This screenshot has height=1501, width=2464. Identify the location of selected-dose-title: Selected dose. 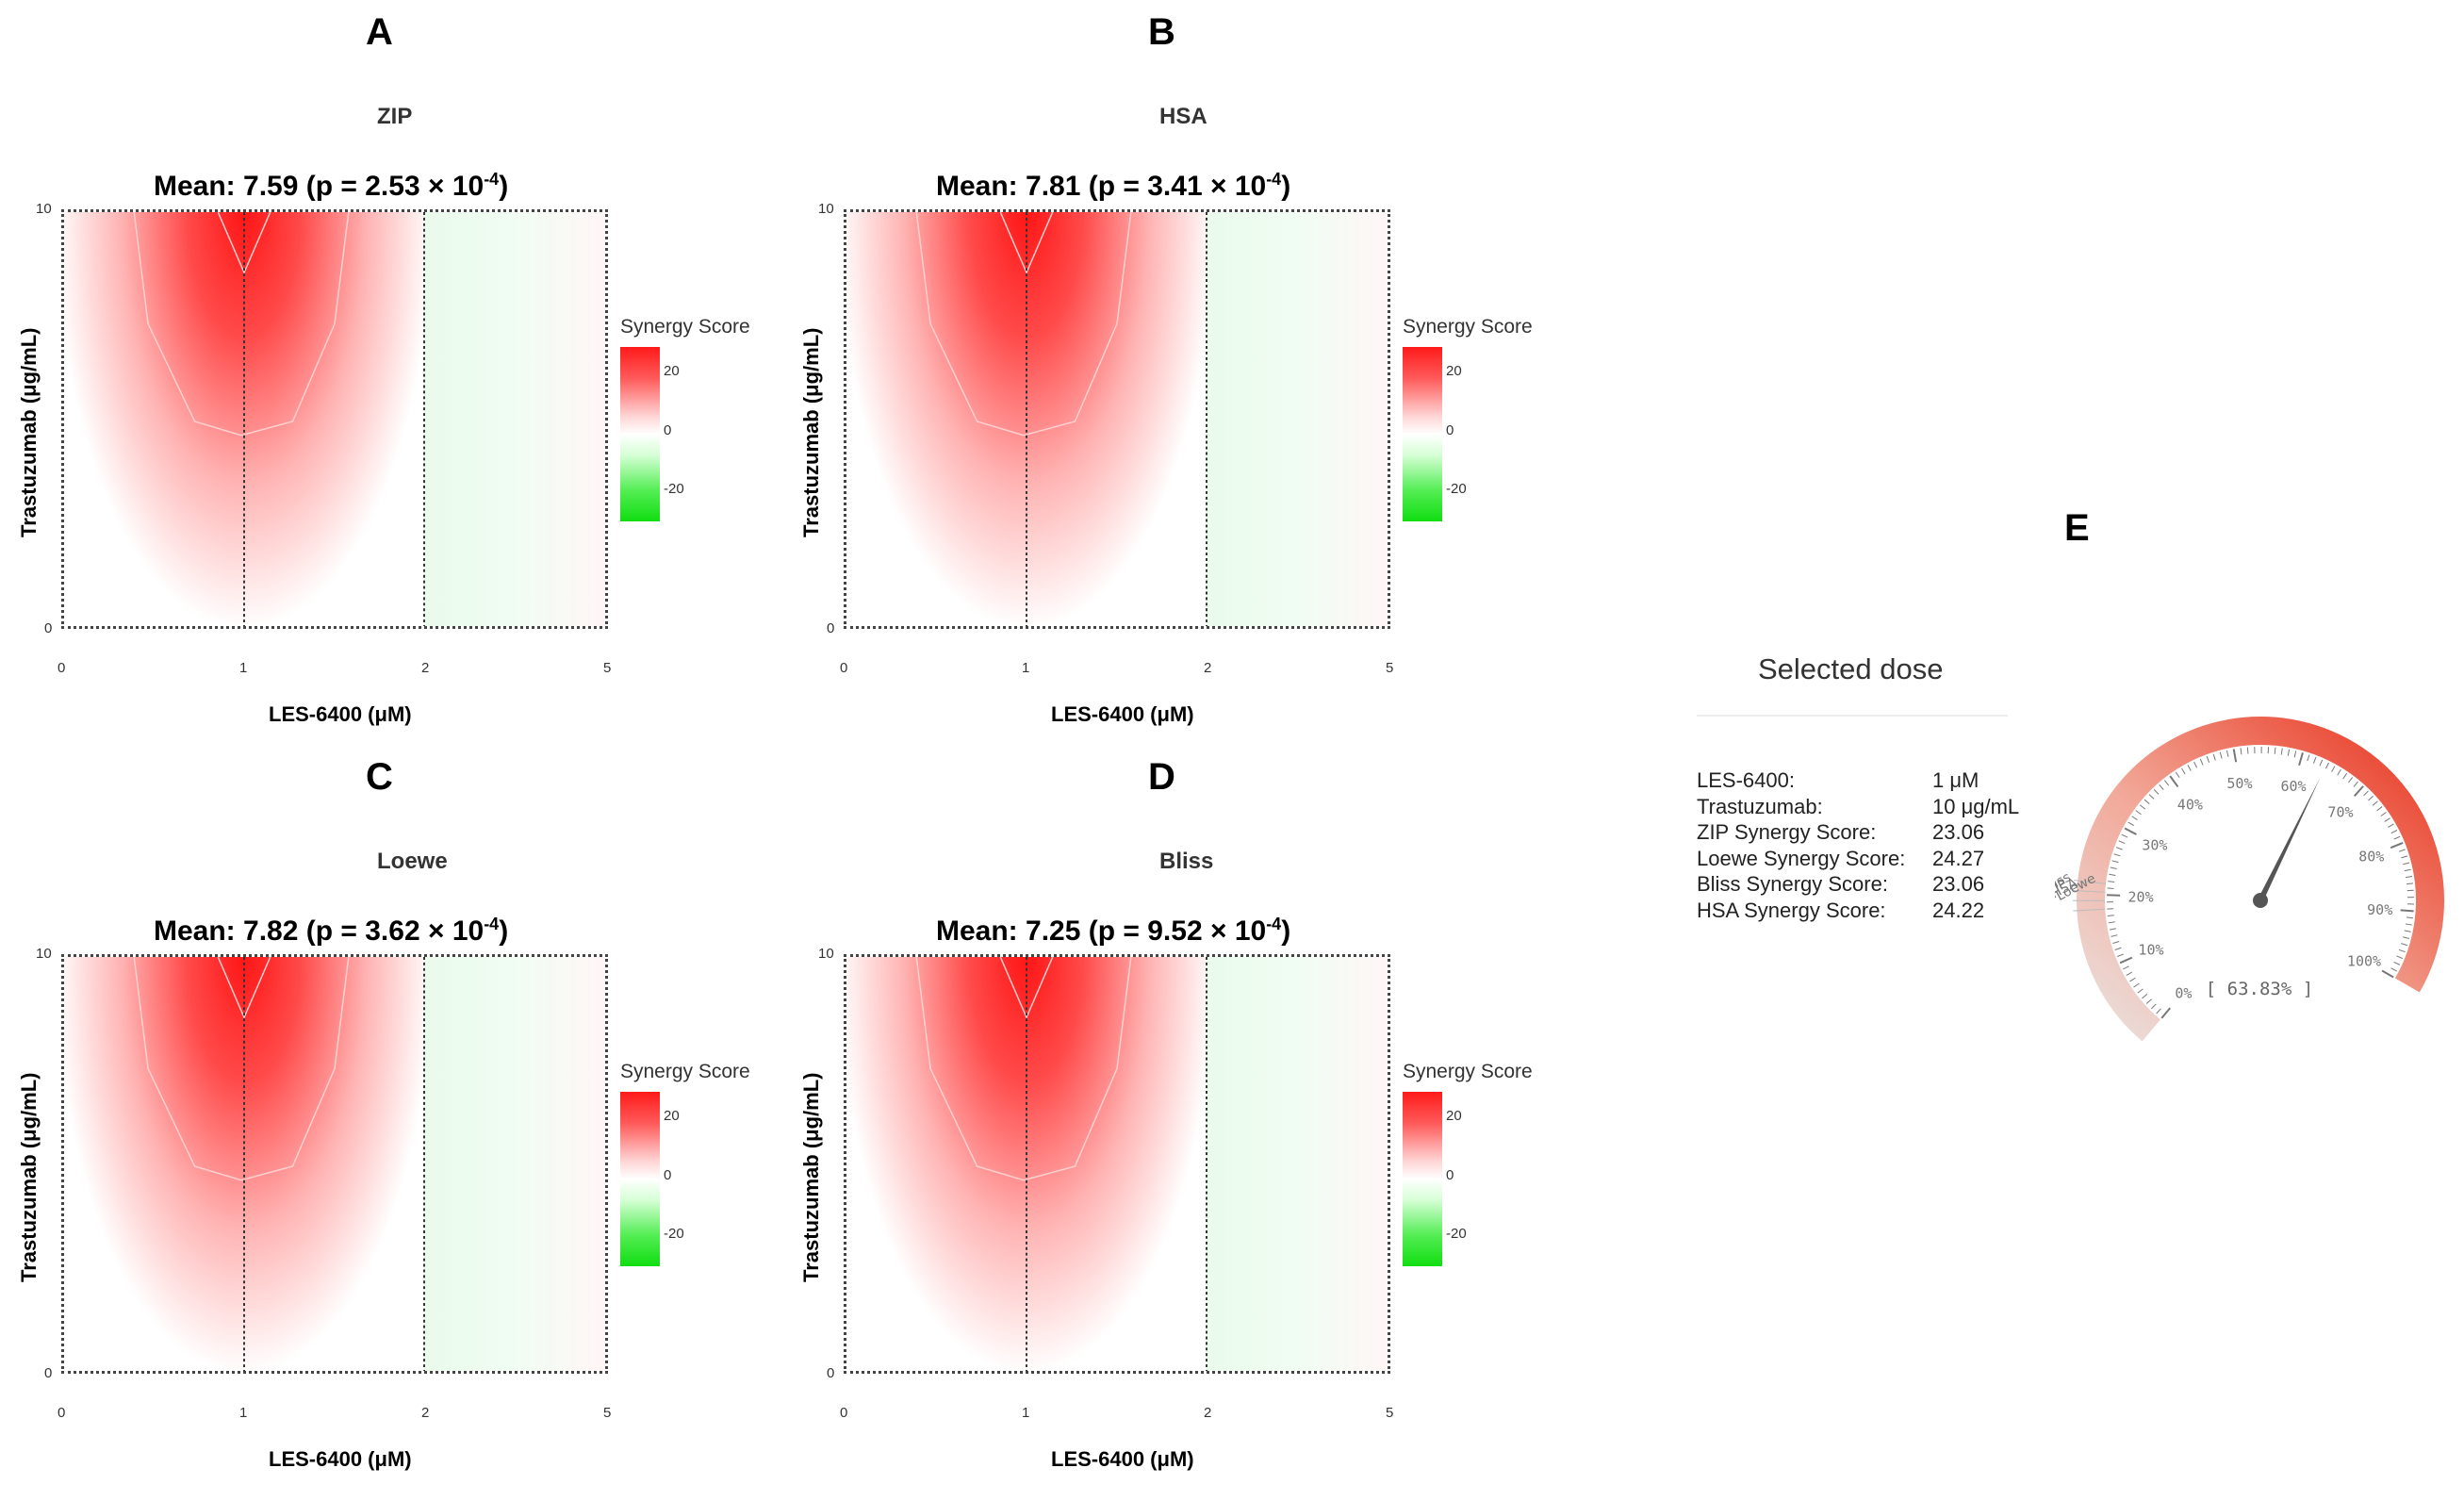
(1851, 668).